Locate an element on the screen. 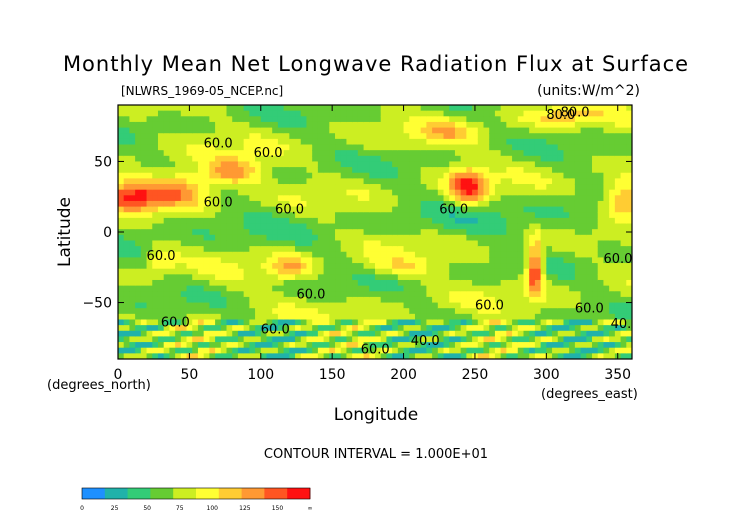 This screenshot has width=752, height=532. units-label: (units:W/m^2) is located at coordinates (588, 91).